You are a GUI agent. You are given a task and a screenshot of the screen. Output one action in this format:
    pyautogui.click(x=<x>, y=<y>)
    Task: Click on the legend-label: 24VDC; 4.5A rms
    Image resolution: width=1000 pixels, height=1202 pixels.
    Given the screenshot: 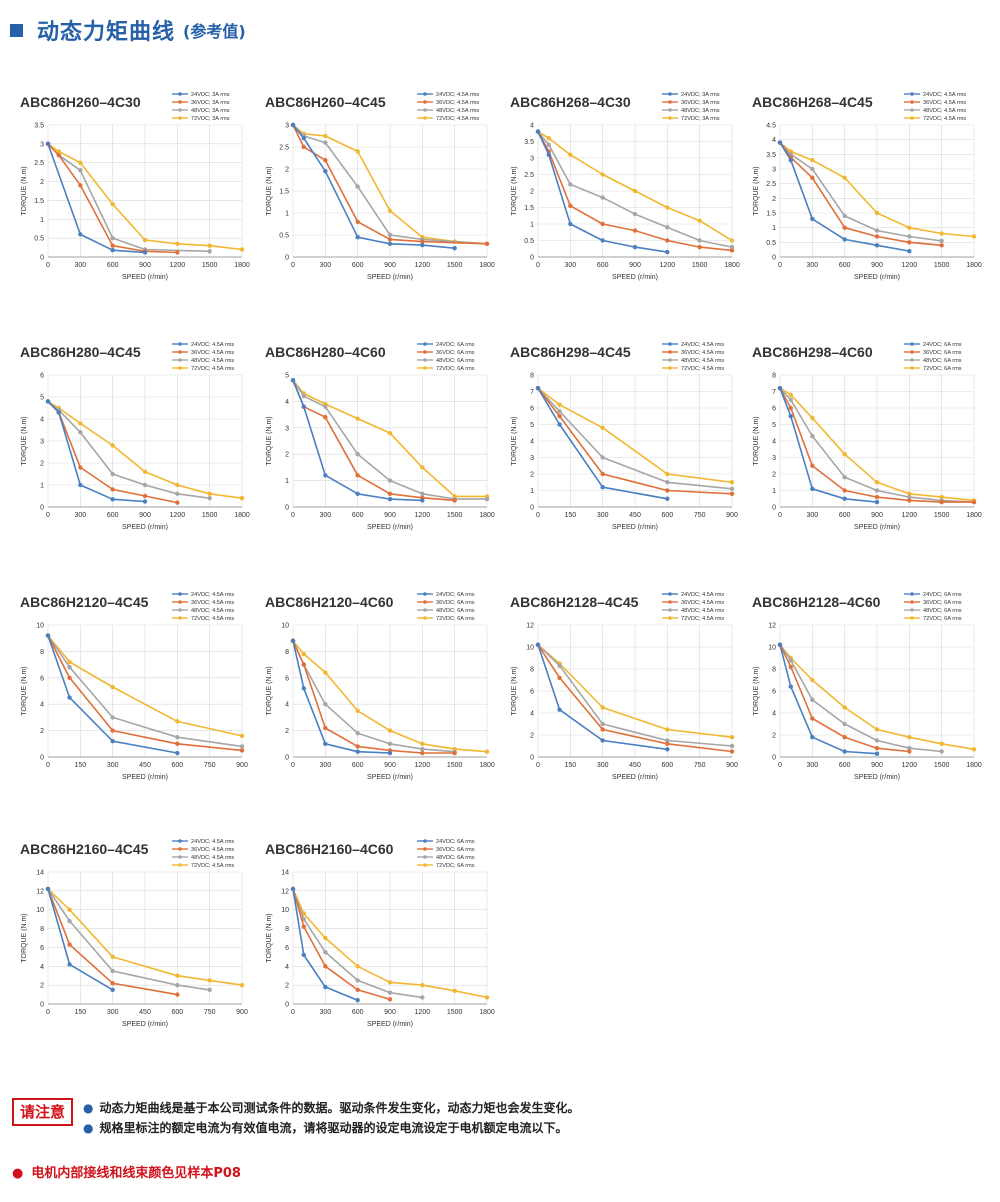 What is the action you would take?
    pyautogui.click(x=702, y=345)
    